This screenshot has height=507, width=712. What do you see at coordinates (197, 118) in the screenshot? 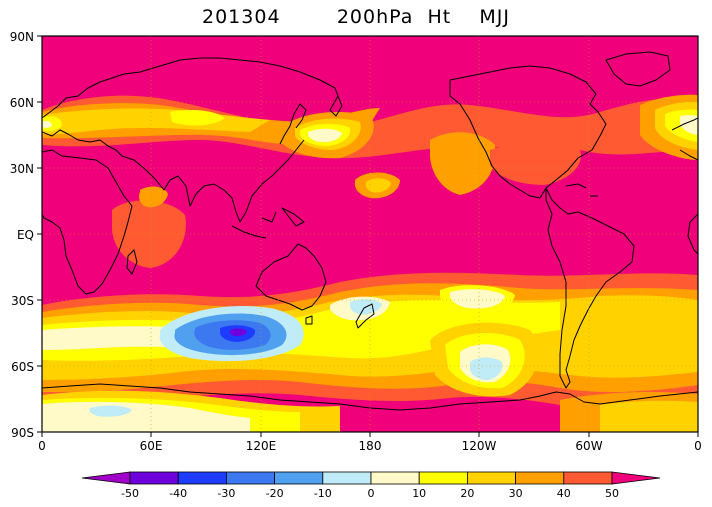
I see `contour-nh-yellow` at bounding box center [197, 118].